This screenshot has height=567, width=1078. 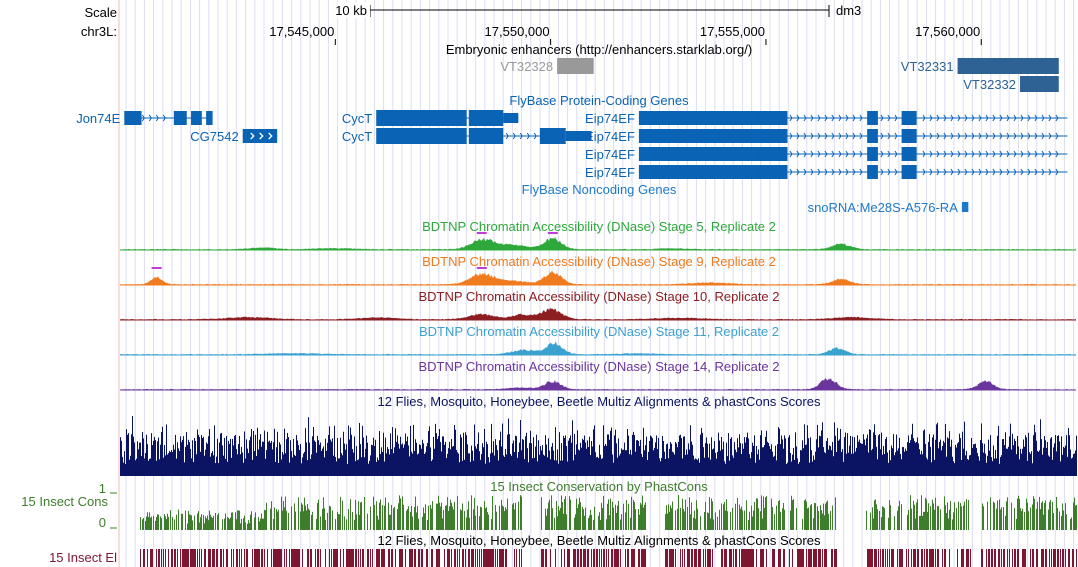 I want to click on ruler-tick-label: 17,545,000, so click(x=301, y=31).